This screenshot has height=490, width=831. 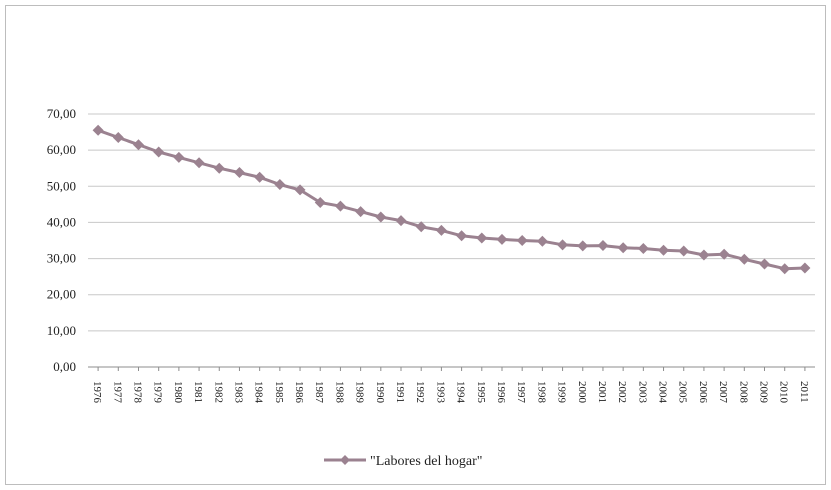 I want to click on x-tick-label: 1978, so click(x=137, y=392).